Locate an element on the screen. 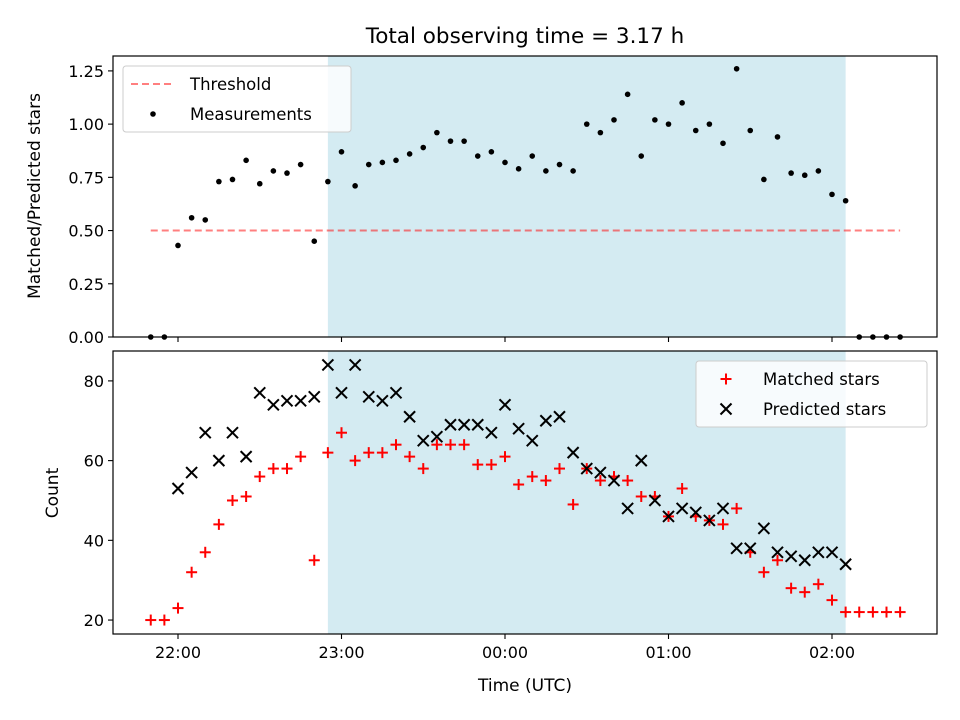 The height and width of the screenshot is (720, 960). y-tick-label: 0.00 is located at coordinates (86, 337).